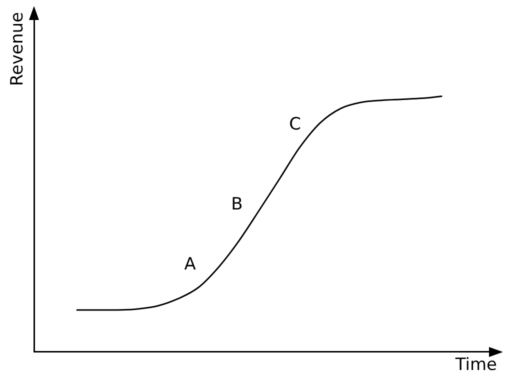 Image resolution: width=511 pixels, height=382 pixels. What do you see at coordinates (237, 204) in the screenshot?
I see `annotation: B` at bounding box center [237, 204].